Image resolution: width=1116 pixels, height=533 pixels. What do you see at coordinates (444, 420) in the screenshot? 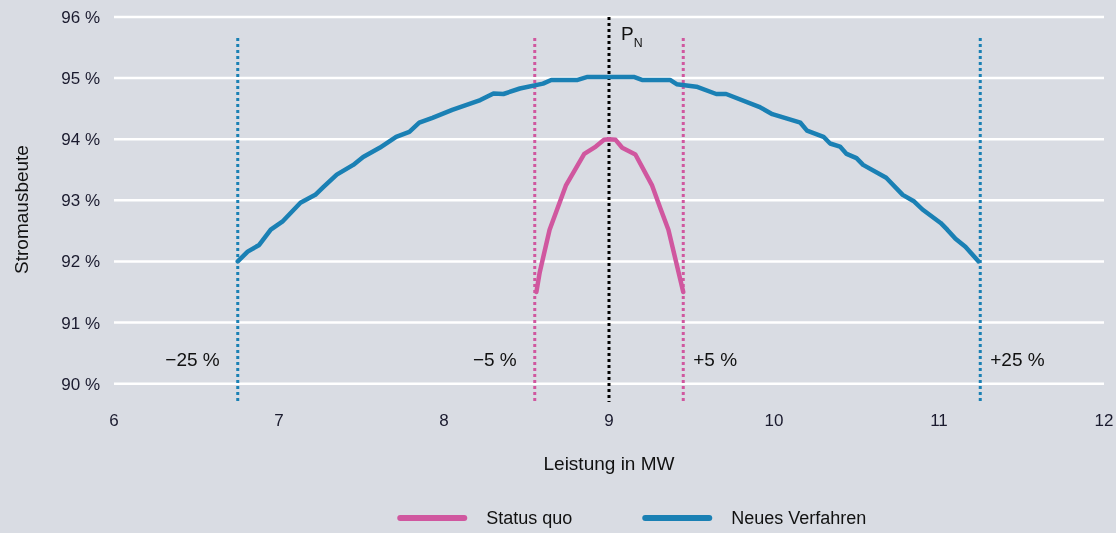
I see `x-tick-label: 8` at bounding box center [444, 420].